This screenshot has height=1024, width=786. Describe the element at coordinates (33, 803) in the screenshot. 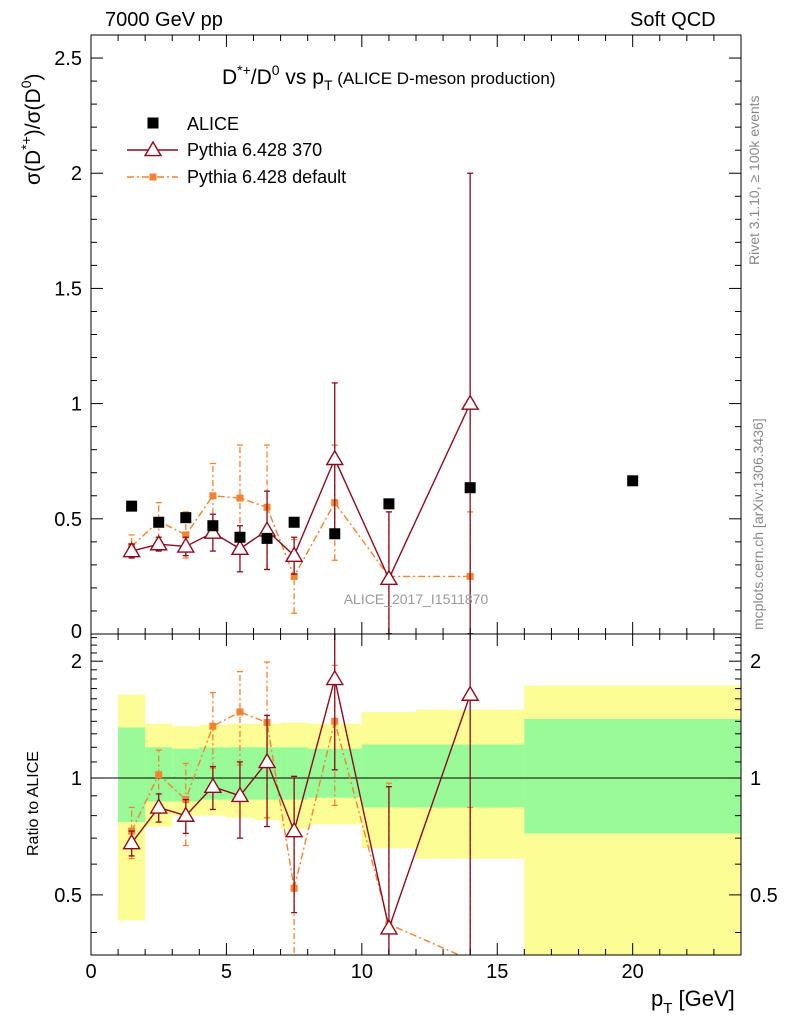

I see `ratio-y-axis-label: Ratio to ALICE` at that location.